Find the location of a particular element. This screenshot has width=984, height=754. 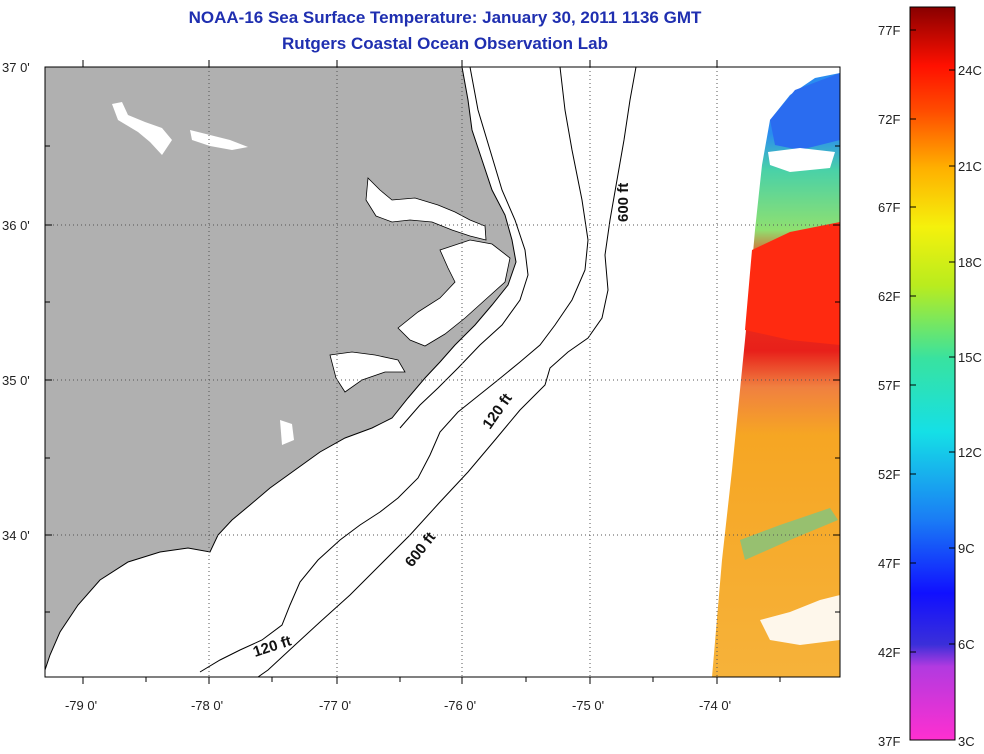

map-subtitle: Rutgers Coastal Ocean Observation Lab is located at coordinates (445, 43).